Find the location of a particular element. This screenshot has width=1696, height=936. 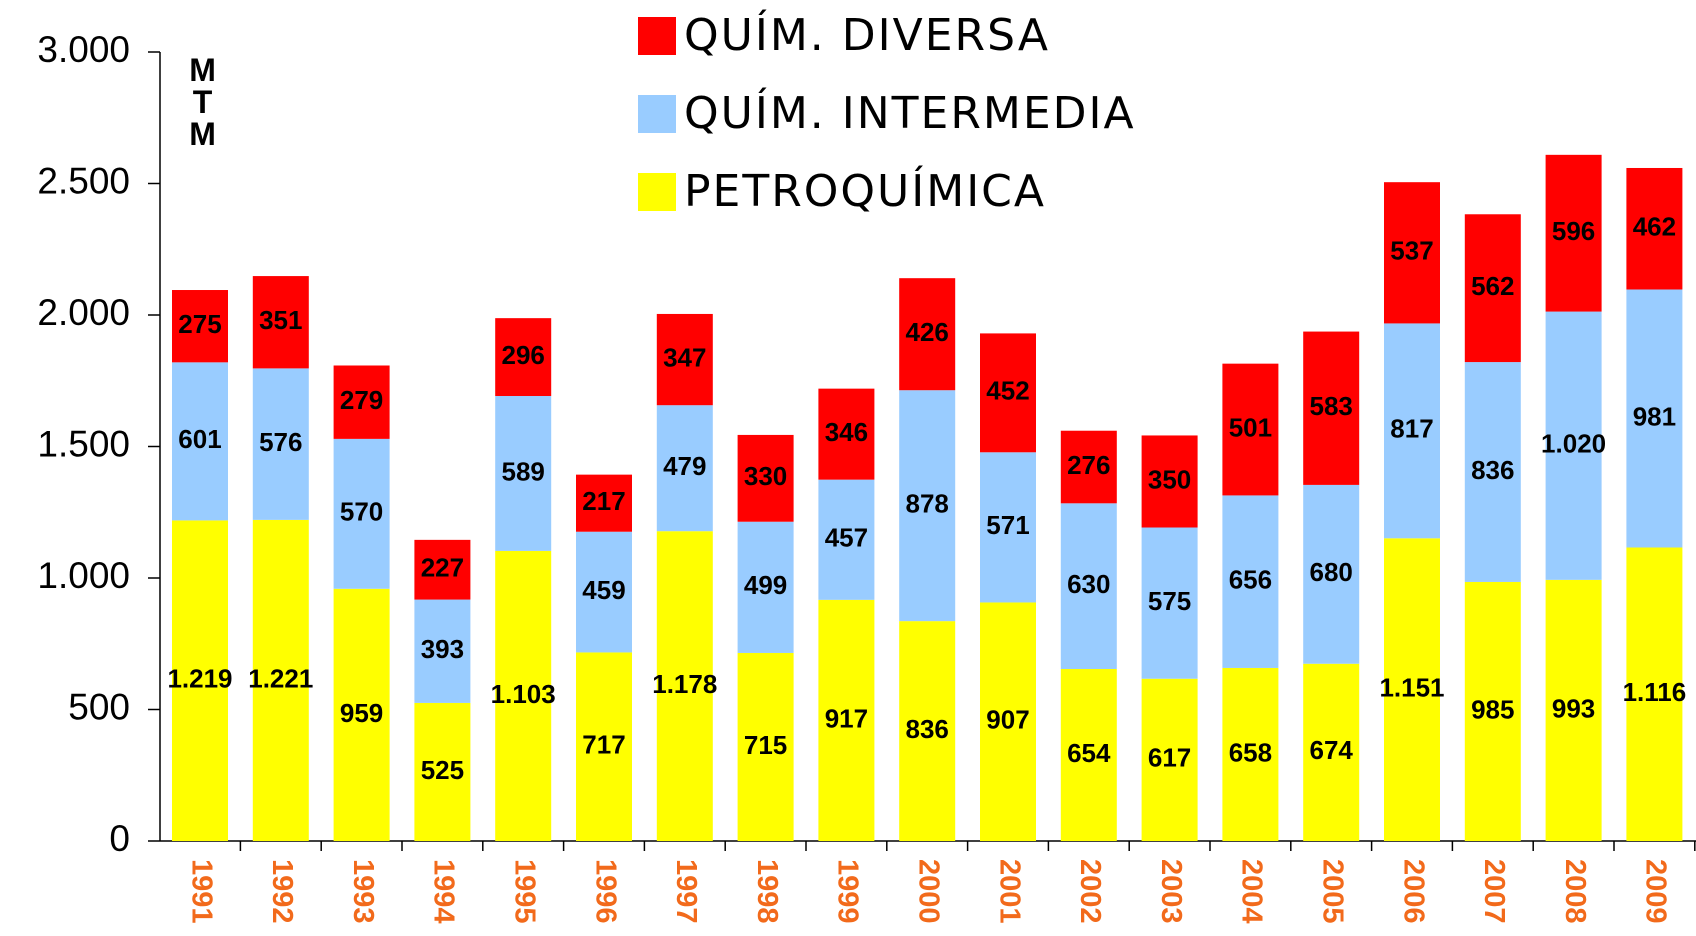

value-label: 1.103 is located at coordinates (523, 694).